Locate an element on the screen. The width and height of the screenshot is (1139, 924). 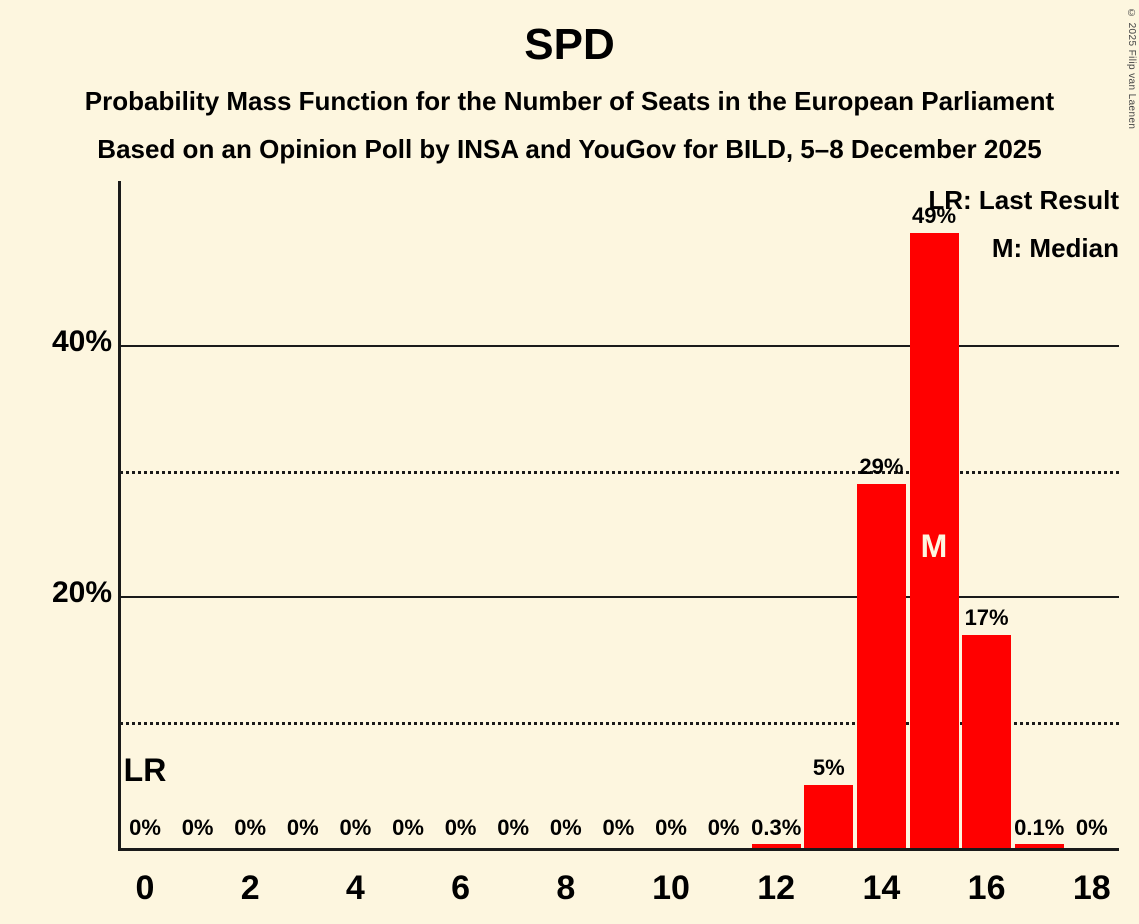
bar-label-seat-7: 0% is located at coordinates (513, 827).